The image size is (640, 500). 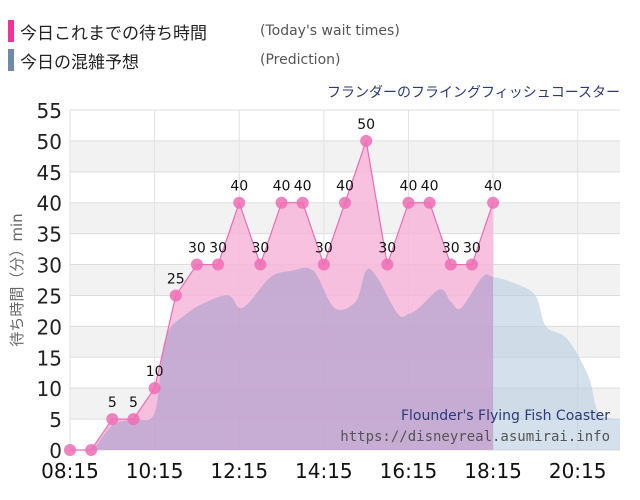 I want to click on legend-actual-swatch, so click(x=11, y=31).